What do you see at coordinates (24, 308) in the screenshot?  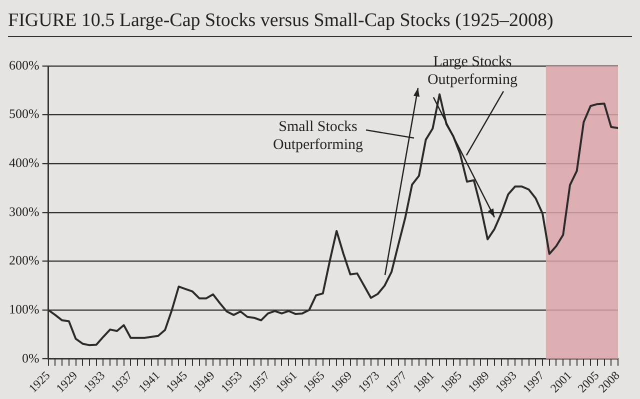 I see `y-tick-label: 100%` at bounding box center [24, 308].